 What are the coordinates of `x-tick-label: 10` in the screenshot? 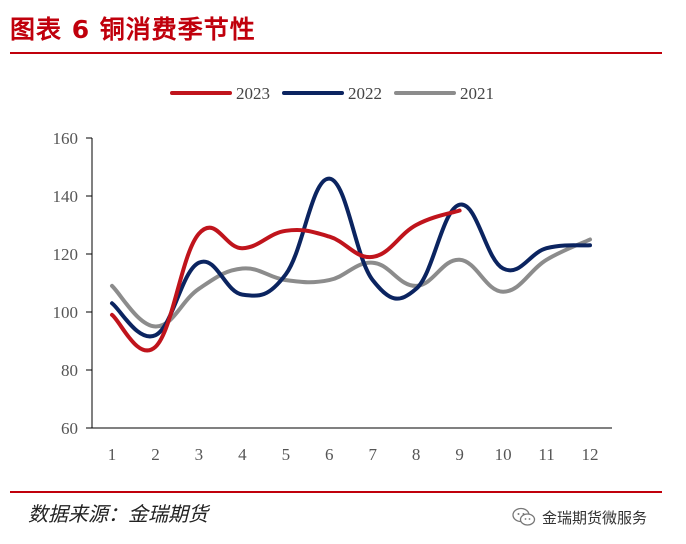 It's located at (503, 454).